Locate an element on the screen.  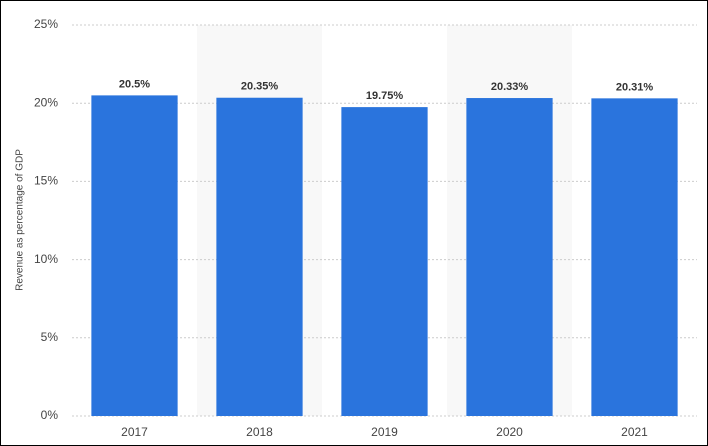
data-label: 20.31% is located at coordinates (635, 87).